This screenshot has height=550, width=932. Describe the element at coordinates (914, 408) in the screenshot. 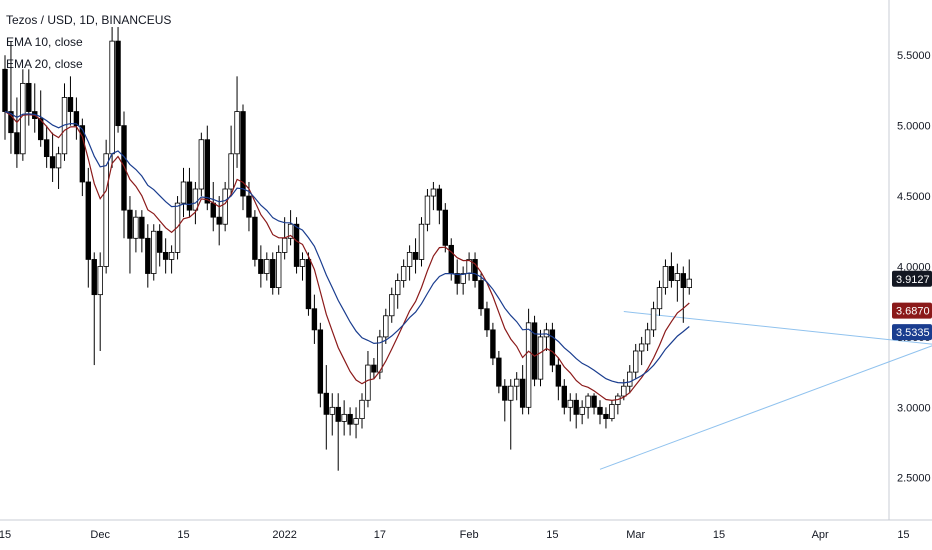

I see `y-tick-label: 3.0000` at that location.